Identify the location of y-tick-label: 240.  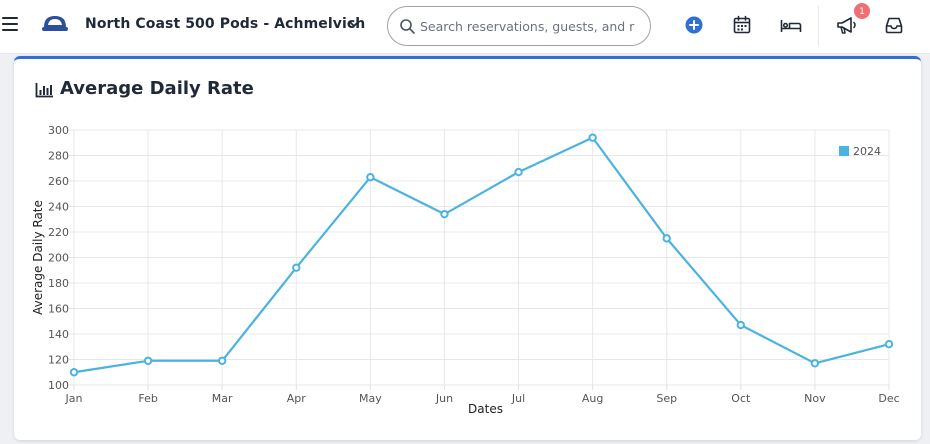
(58, 207).